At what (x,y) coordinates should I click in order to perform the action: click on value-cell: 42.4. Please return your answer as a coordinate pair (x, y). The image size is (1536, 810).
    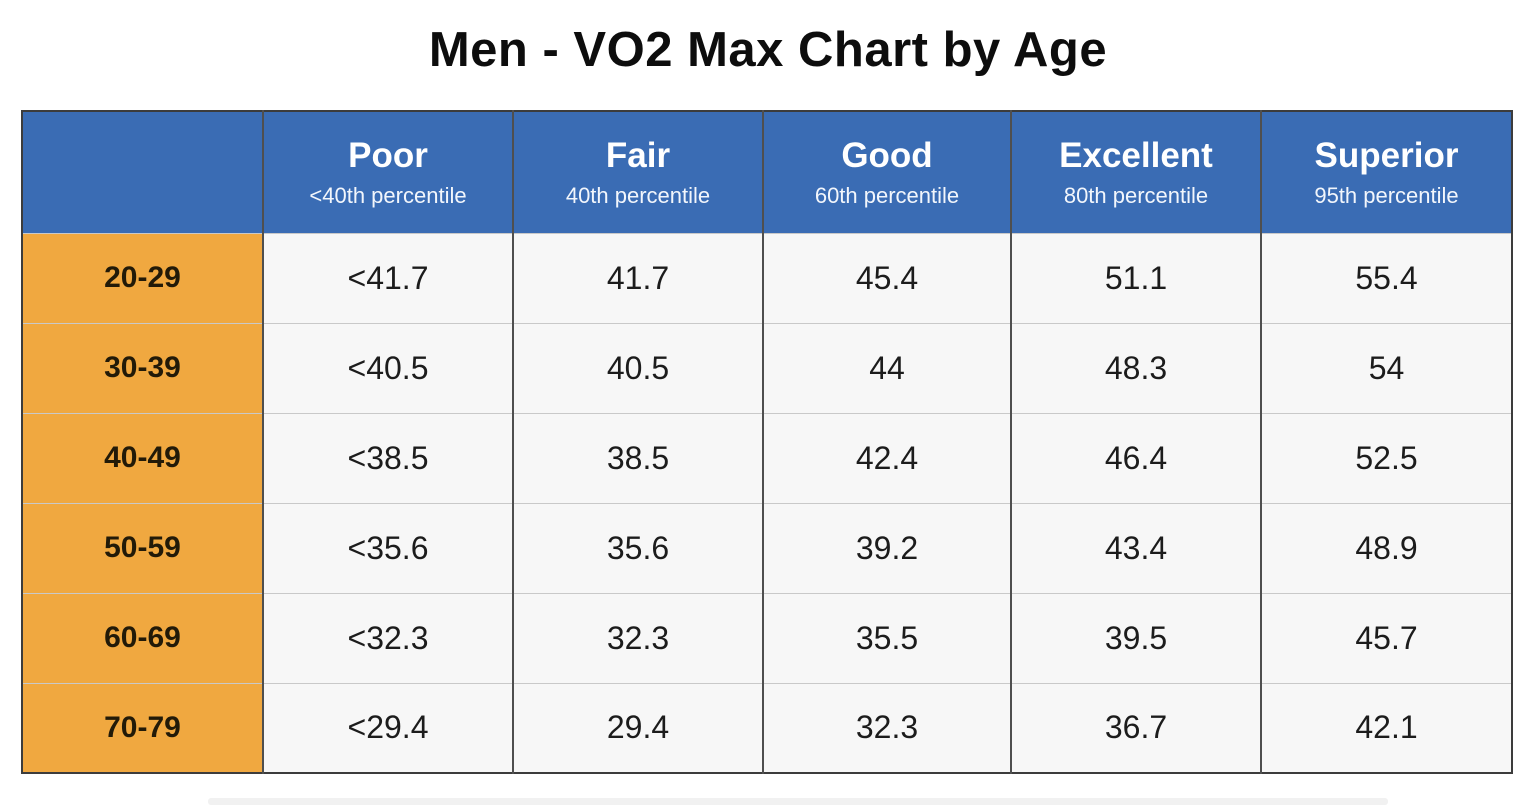
    Looking at the image, I should click on (886, 457).